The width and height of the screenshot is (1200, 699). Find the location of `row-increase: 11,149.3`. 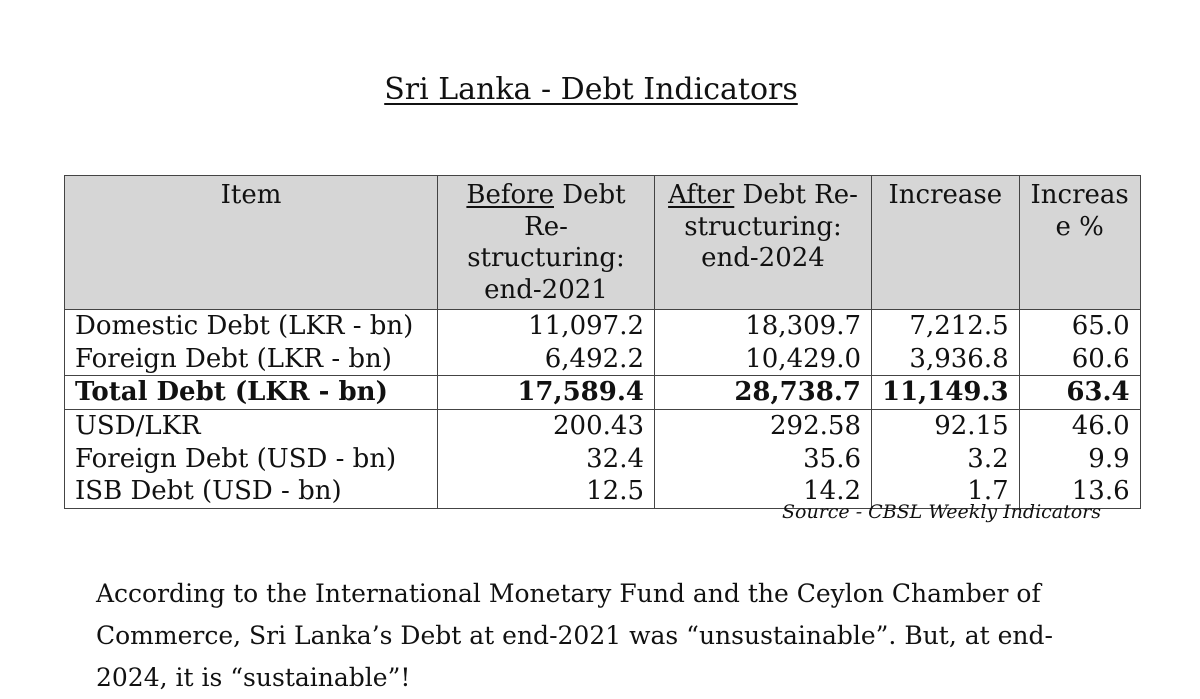

row-increase: 11,149.3 is located at coordinates (945, 393).